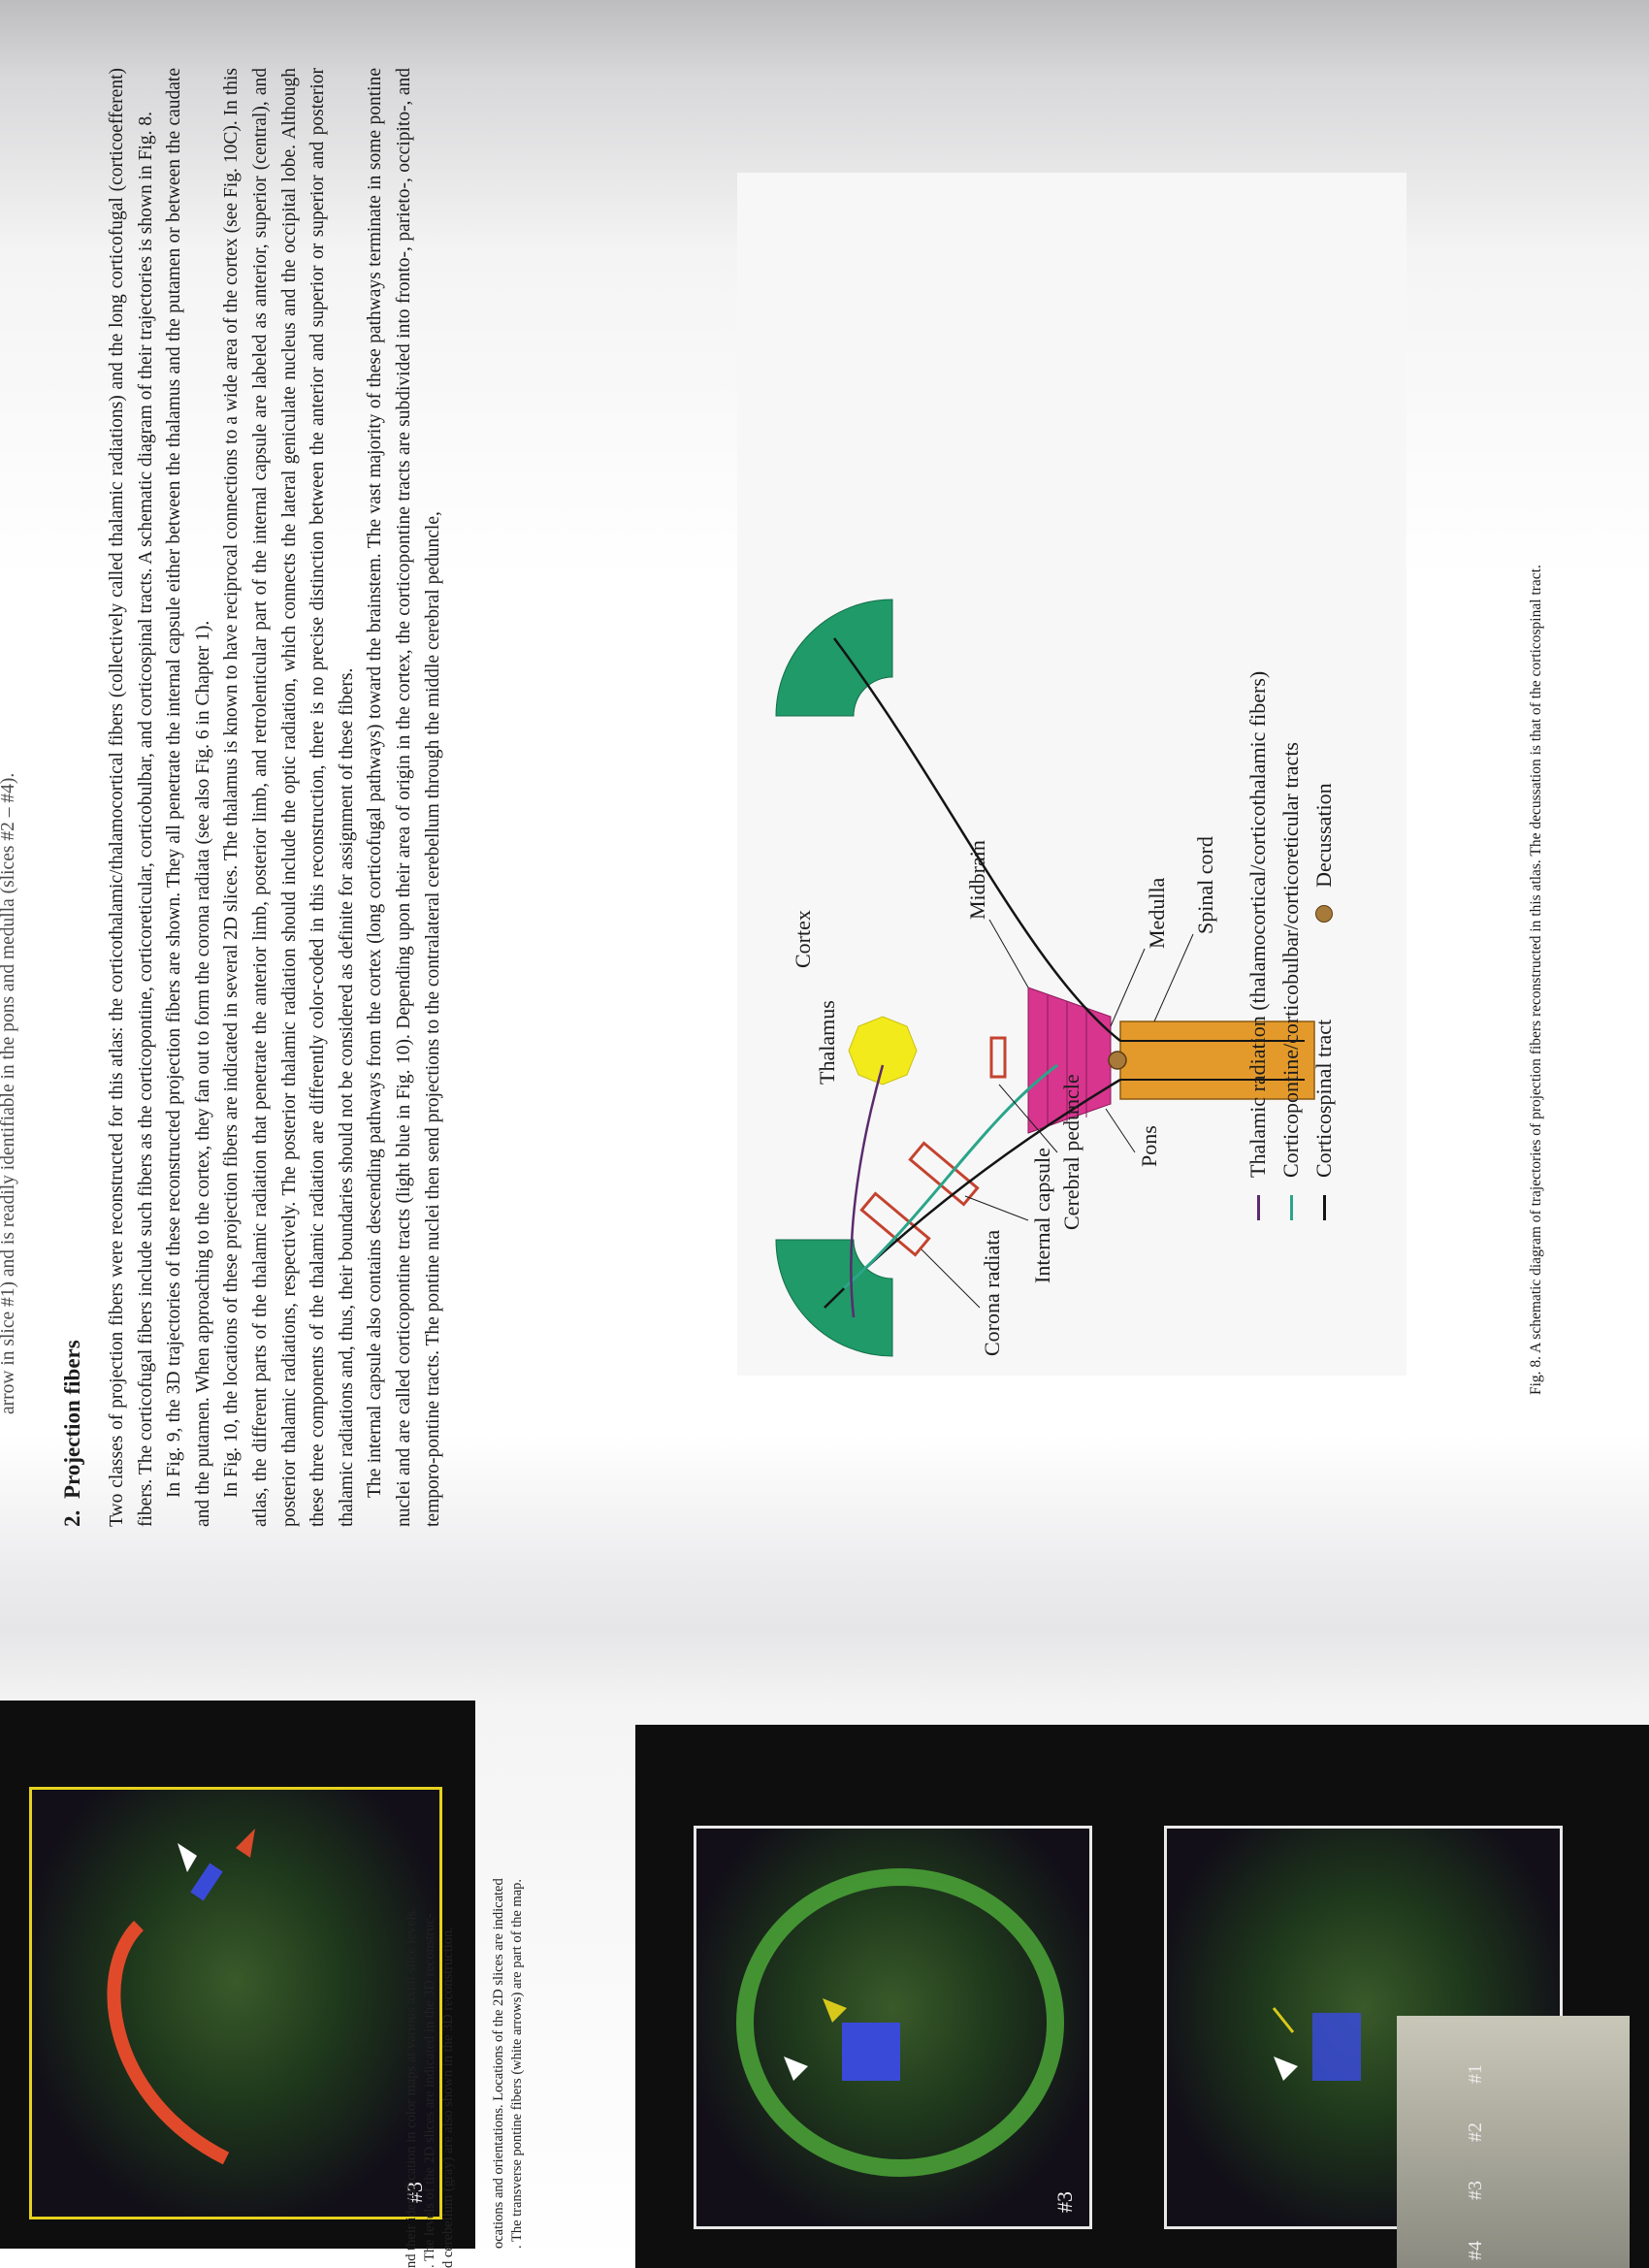 This screenshot has height=2268, width=1649. What do you see at coordinates (1117, 1060) in the screenshot?
I see `decussation-dot` at bounding box center [1117, 1060].